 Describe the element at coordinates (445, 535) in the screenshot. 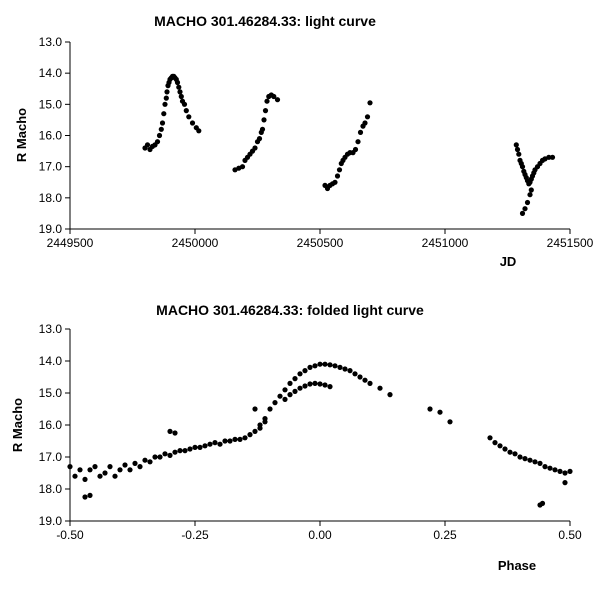

I see `x-tick-label: 0.25` at that location.